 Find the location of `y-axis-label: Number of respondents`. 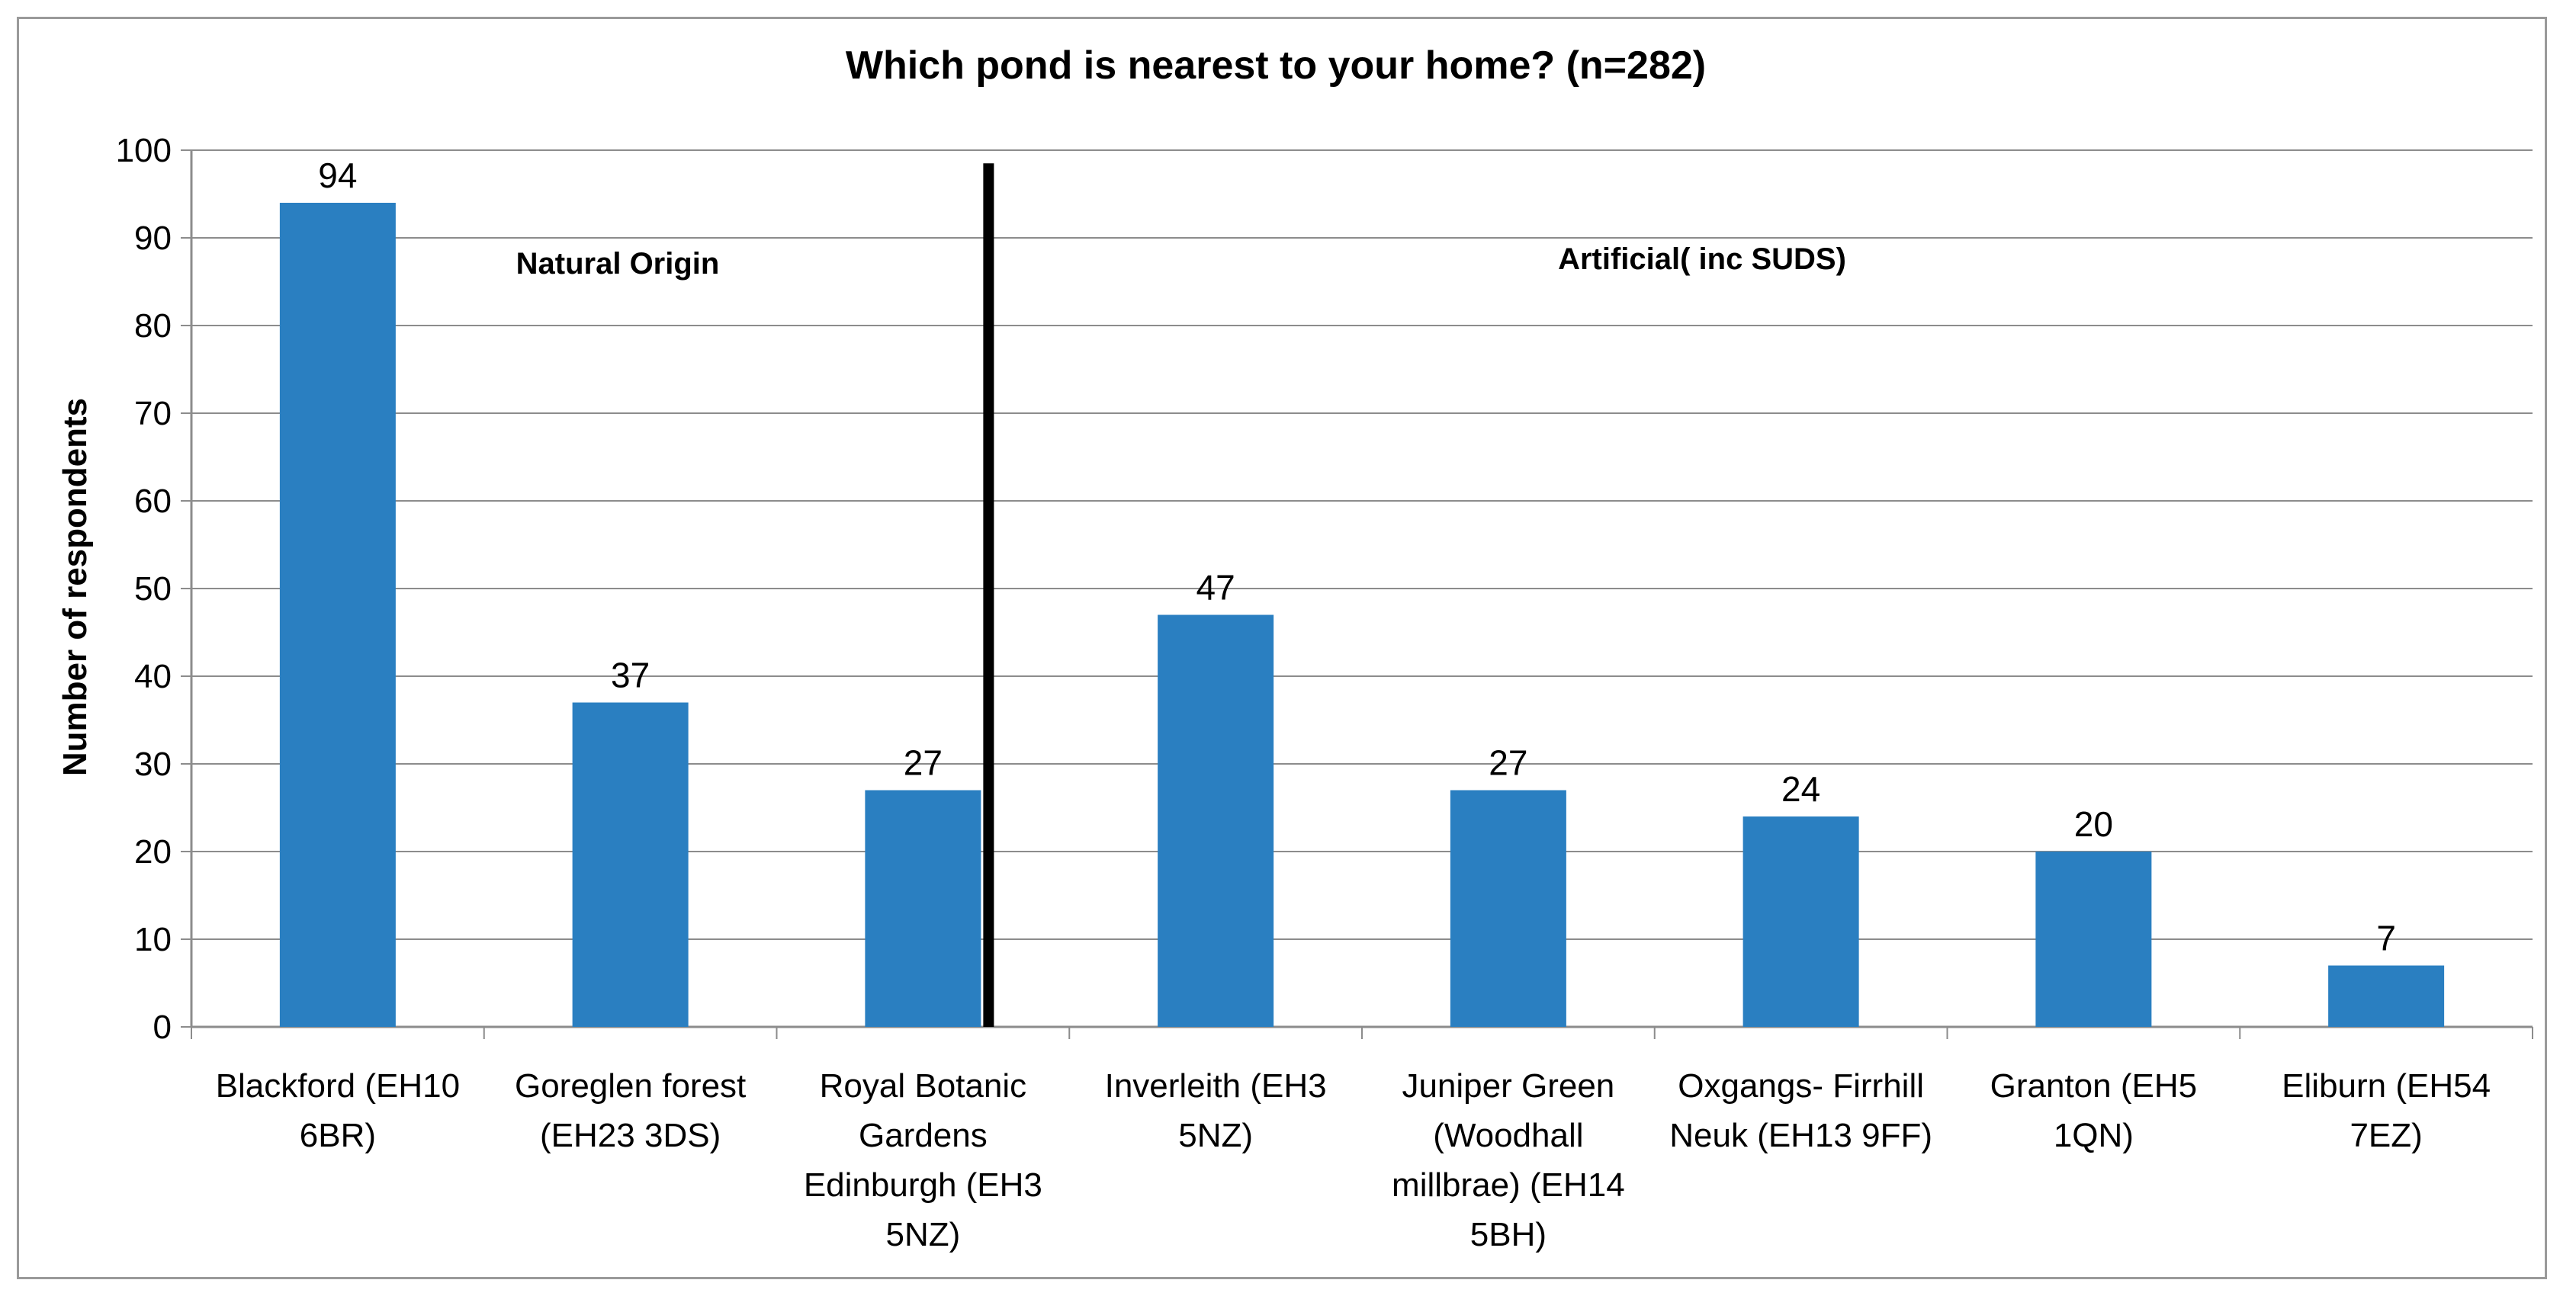

y-axis-label: Number of respondents is located at coordinates (75, 587).